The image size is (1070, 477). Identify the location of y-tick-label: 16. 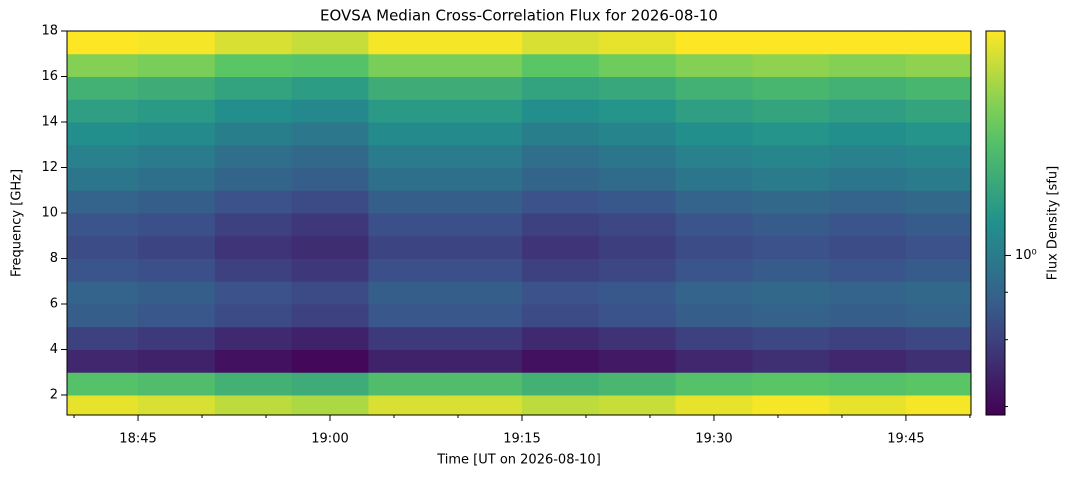
(49, 76).